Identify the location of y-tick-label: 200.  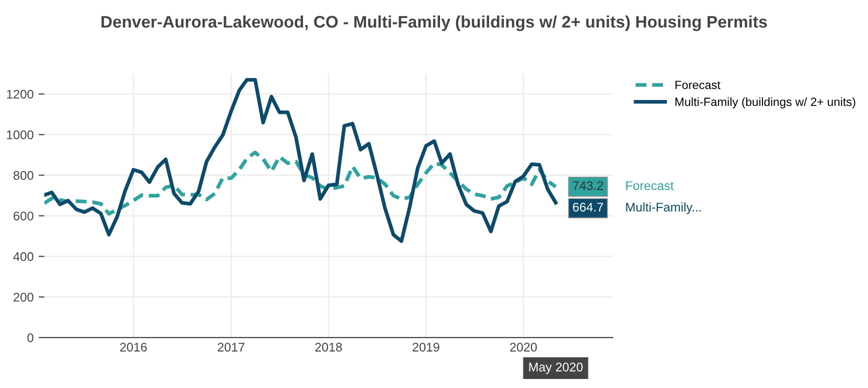
(24, 297).